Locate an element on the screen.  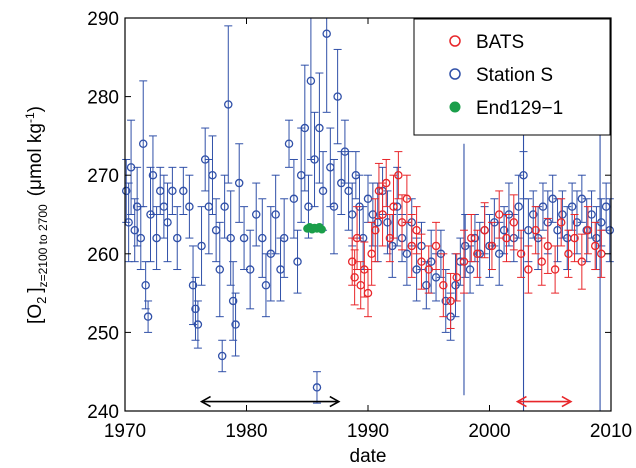
arrow-head-left is located at coordinates (521, 401).